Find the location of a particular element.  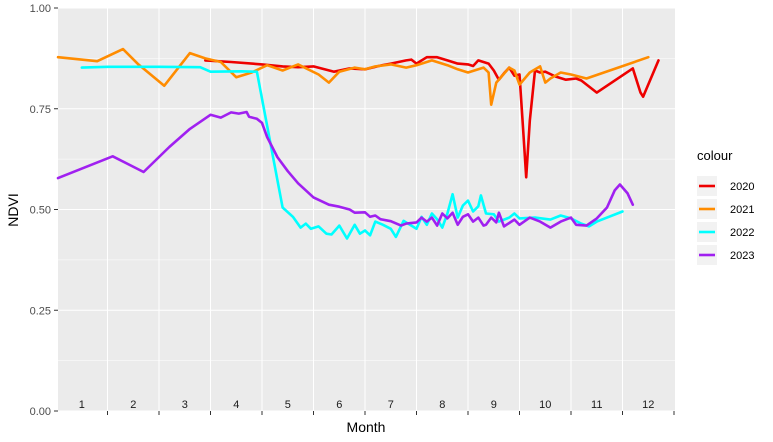

month-label: 12 is located at coordinates (648, 405).